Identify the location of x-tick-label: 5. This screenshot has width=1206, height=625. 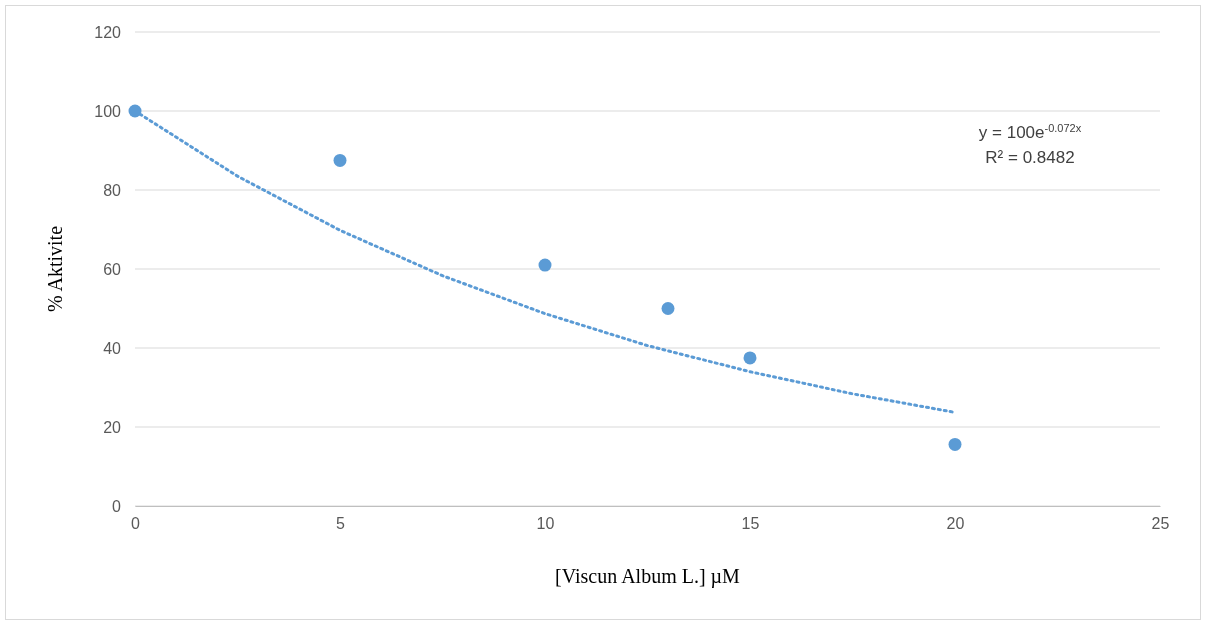
(341, 524).